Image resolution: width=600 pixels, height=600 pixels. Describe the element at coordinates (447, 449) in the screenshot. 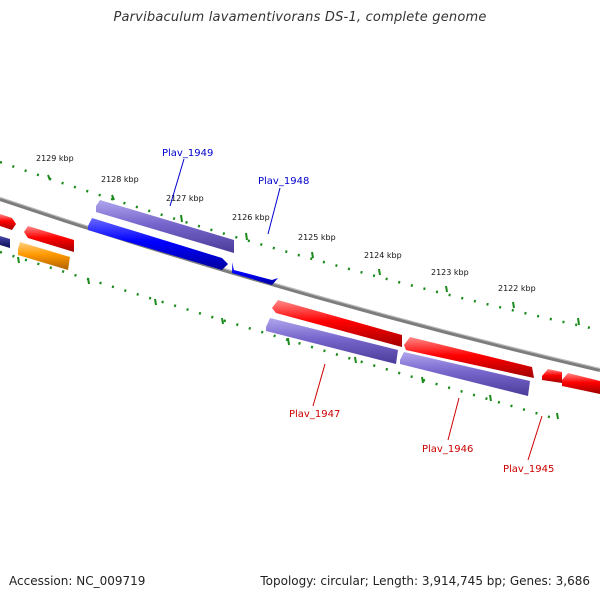

I see `gene-label: Plav_1946` at that location.